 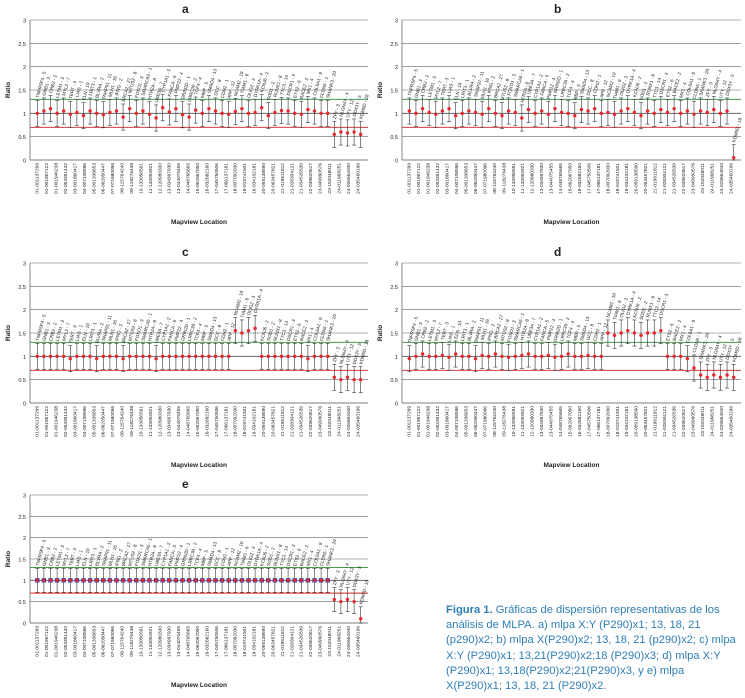 I want to click on probe-label: UTY - 12, so click(x=350, y=352).